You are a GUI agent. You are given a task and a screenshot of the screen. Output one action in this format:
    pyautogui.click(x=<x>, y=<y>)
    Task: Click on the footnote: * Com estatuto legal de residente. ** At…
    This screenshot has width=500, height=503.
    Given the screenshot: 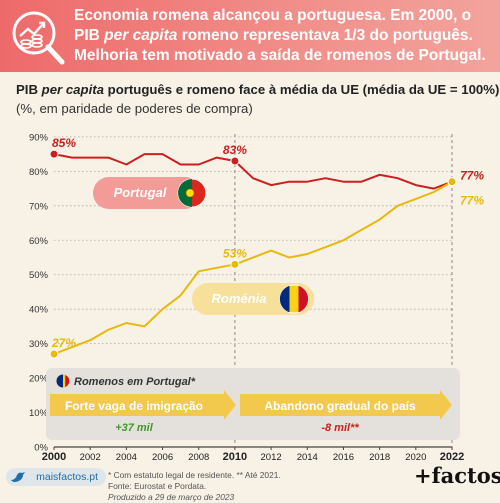 What is the action you would take?
    pyautogui.click(x=194, y=486)
    